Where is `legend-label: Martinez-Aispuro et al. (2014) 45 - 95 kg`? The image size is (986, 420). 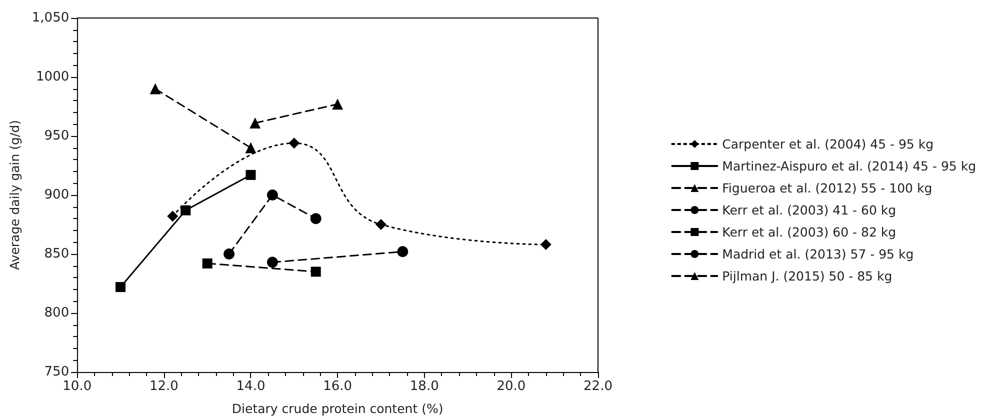
legend-label: Martinez-Aispuro et al. (2014) 45 - 95 kg is located at coordinates (849, 166).